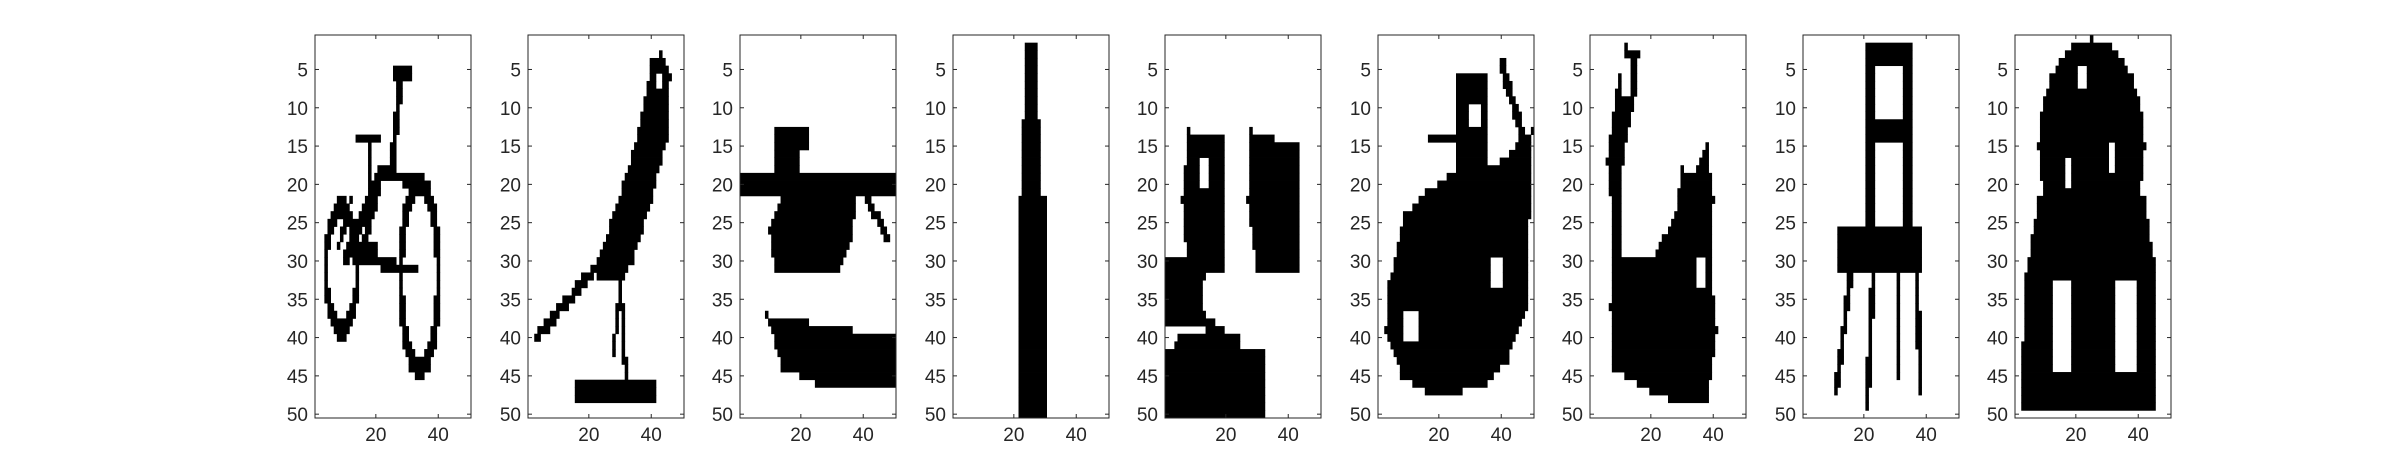 The width and height of the screenshot is (2403, 469). Describe the element at coordinates (1881, 226) in the screenshot. I see `axes-frame` at that location.